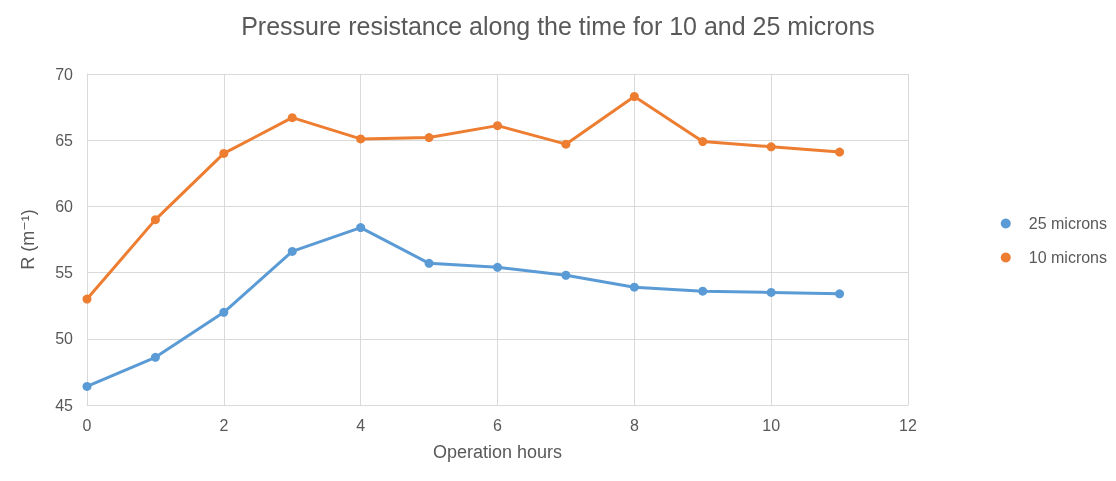  I want to click on y-tick-label: 50, so click(64, 339).